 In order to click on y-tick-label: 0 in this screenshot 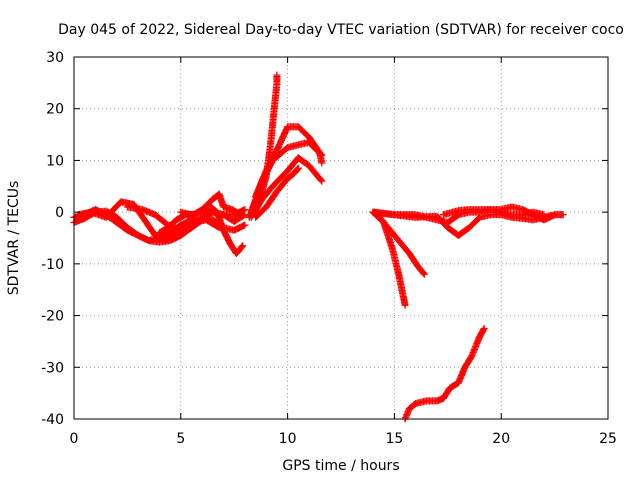, I will do `click(59, 213)`.